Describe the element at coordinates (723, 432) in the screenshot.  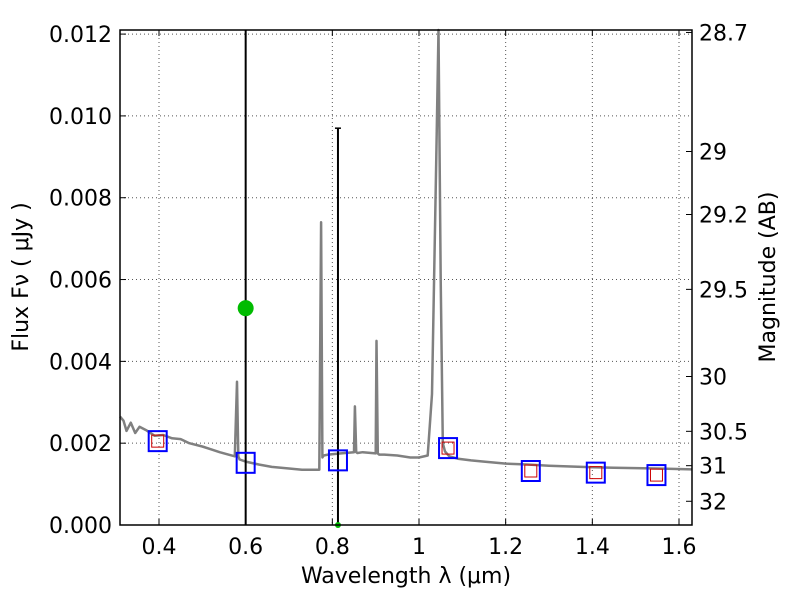
I see `y2-tick-label: 30.5` at that location.